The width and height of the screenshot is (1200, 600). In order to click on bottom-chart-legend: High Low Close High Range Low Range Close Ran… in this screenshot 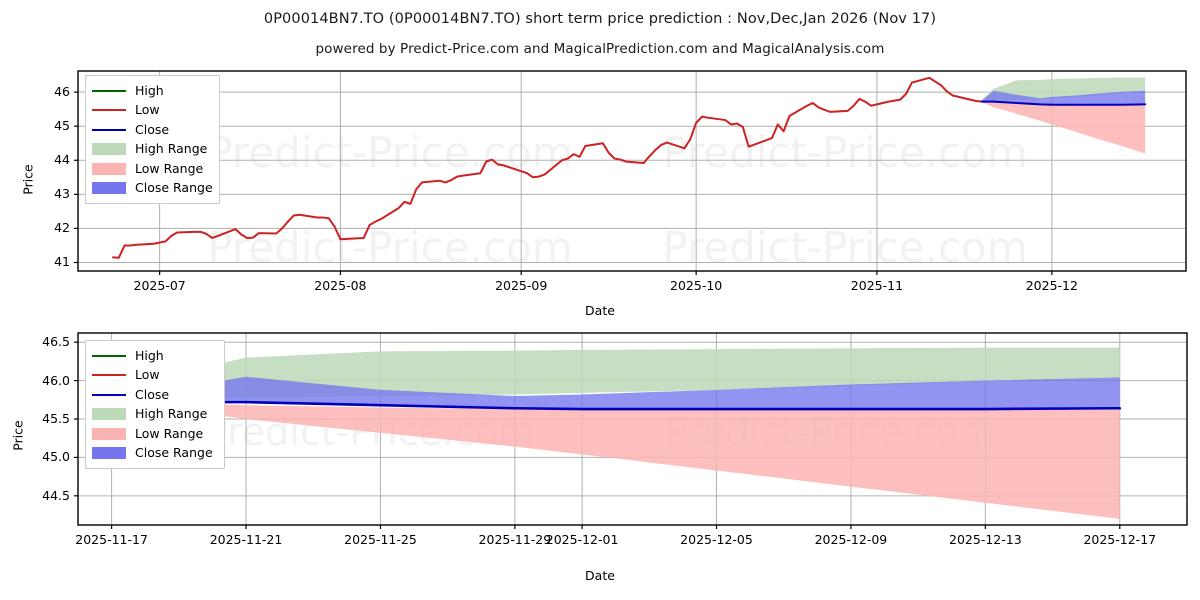, I will do `click(155, 404)`.